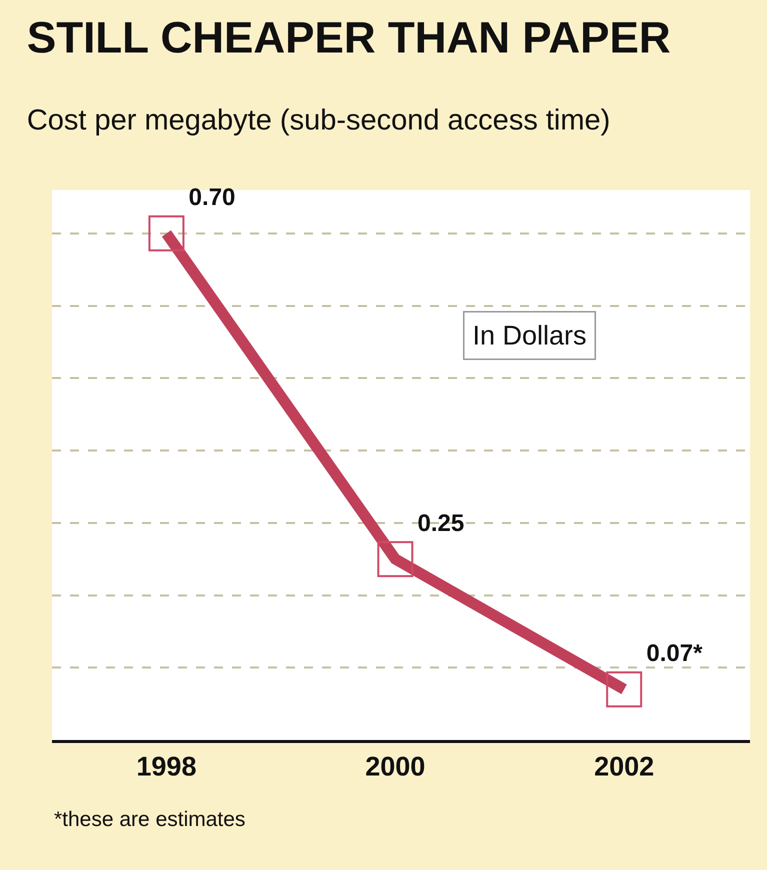 This screenshot has height=870, width=767. What do you see at coordinates (624, 766) in the screenshot?
I see `x-tick-label: 2002` at bounding box center [624, 766].